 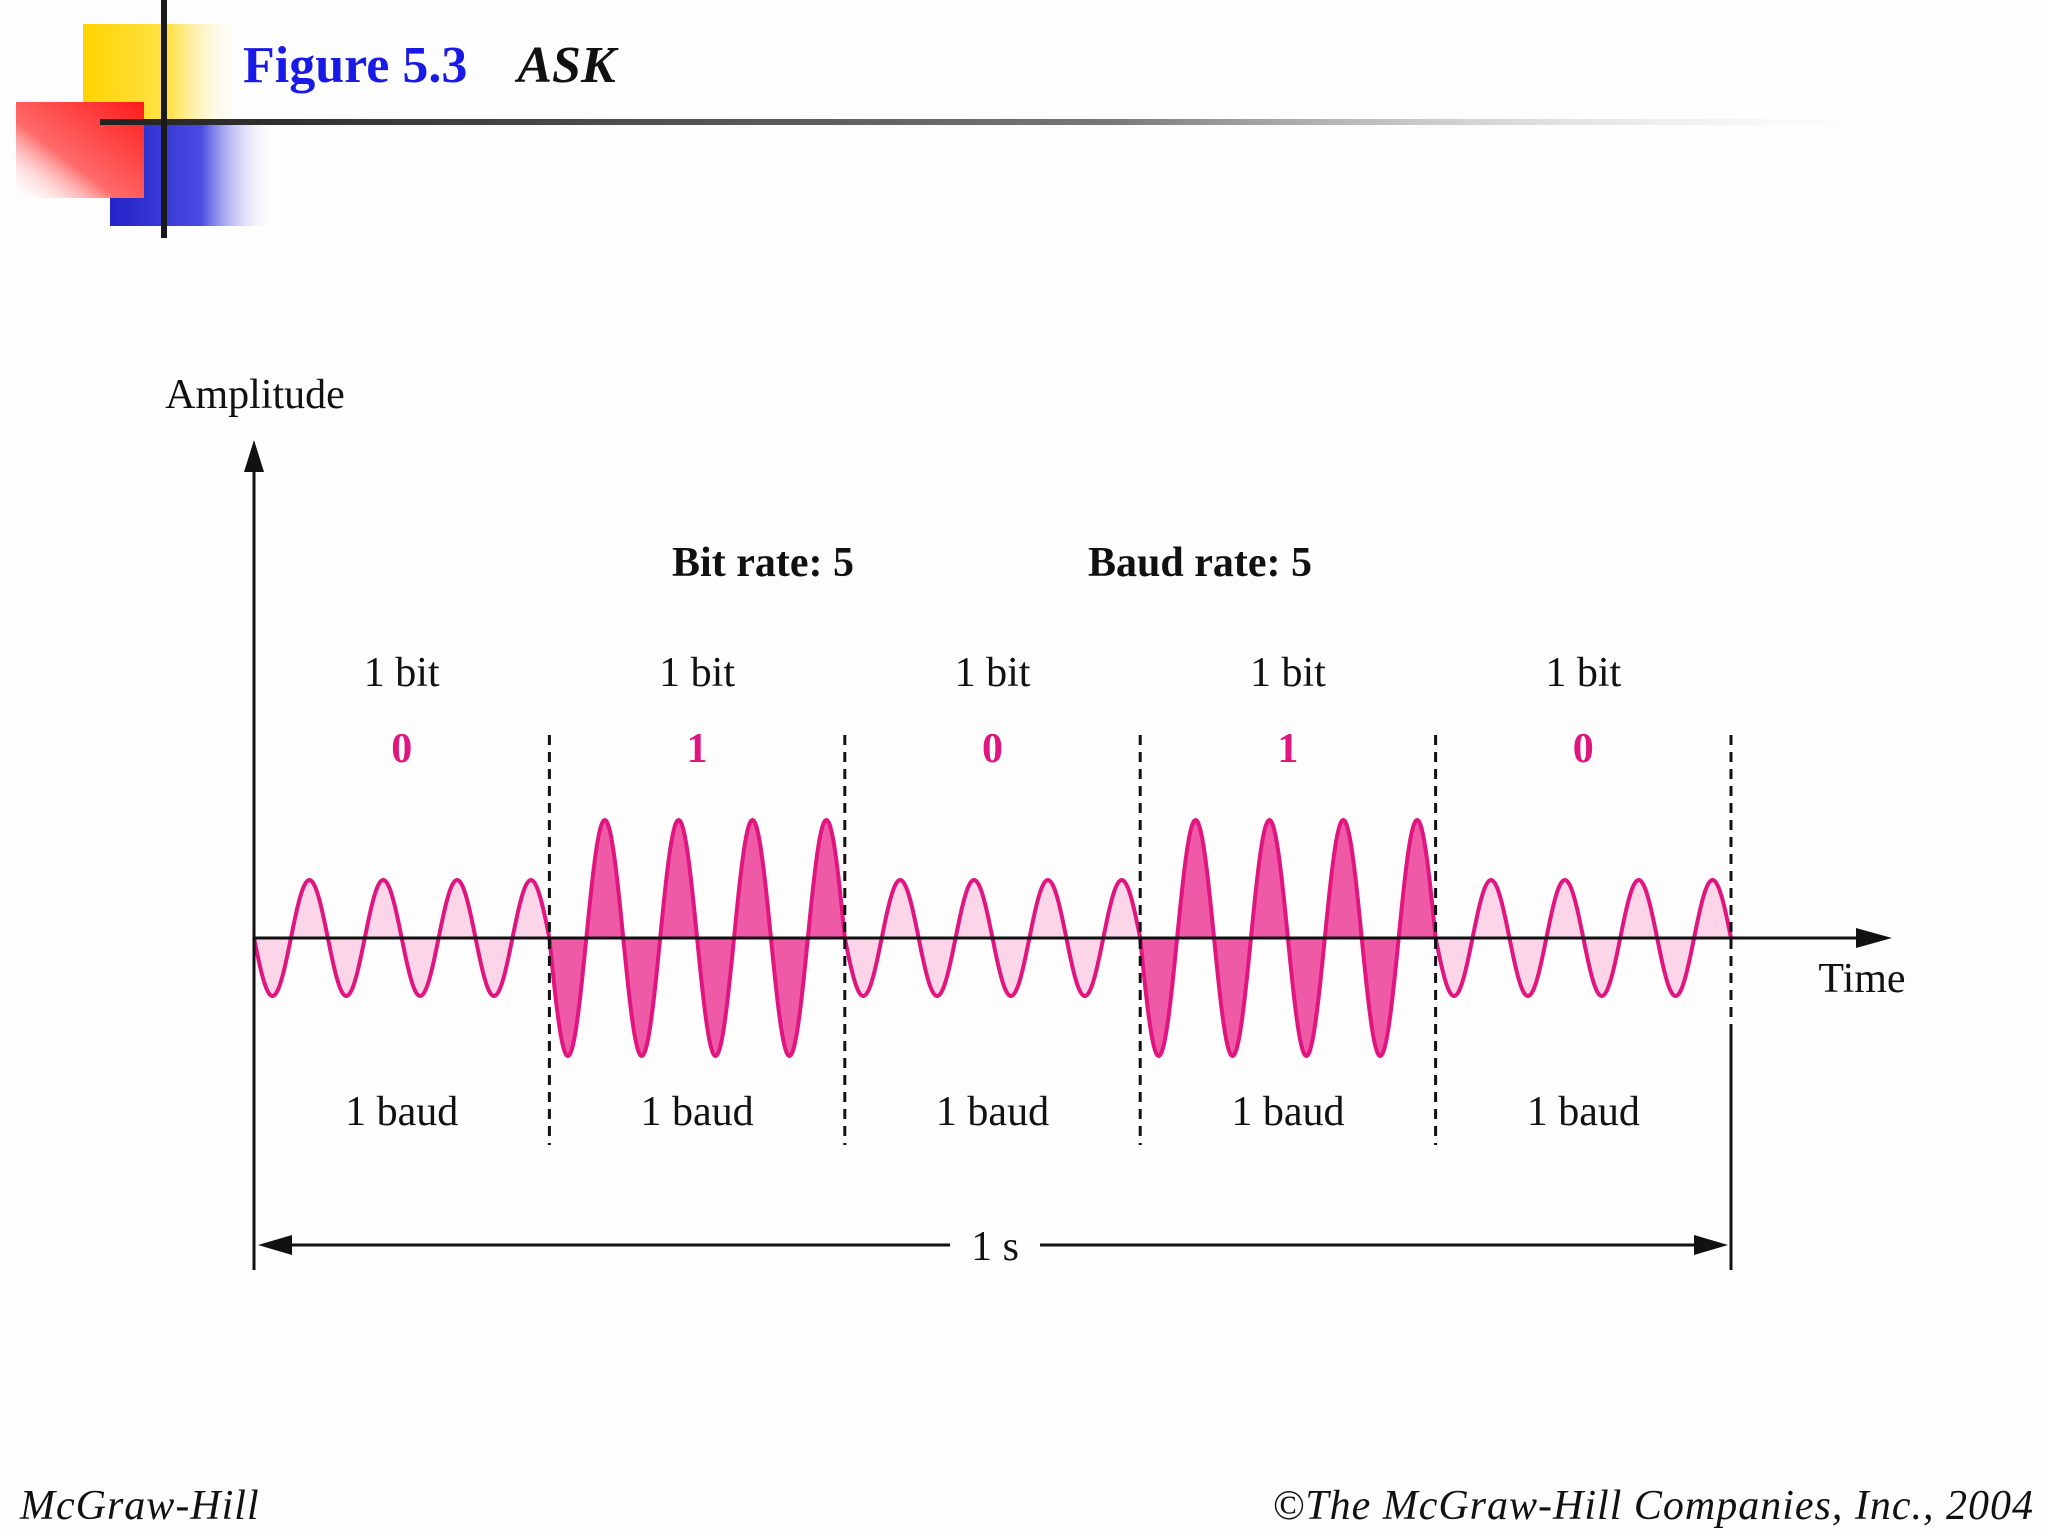 I want to click on vertical-rule, so click(x=164, y=119).